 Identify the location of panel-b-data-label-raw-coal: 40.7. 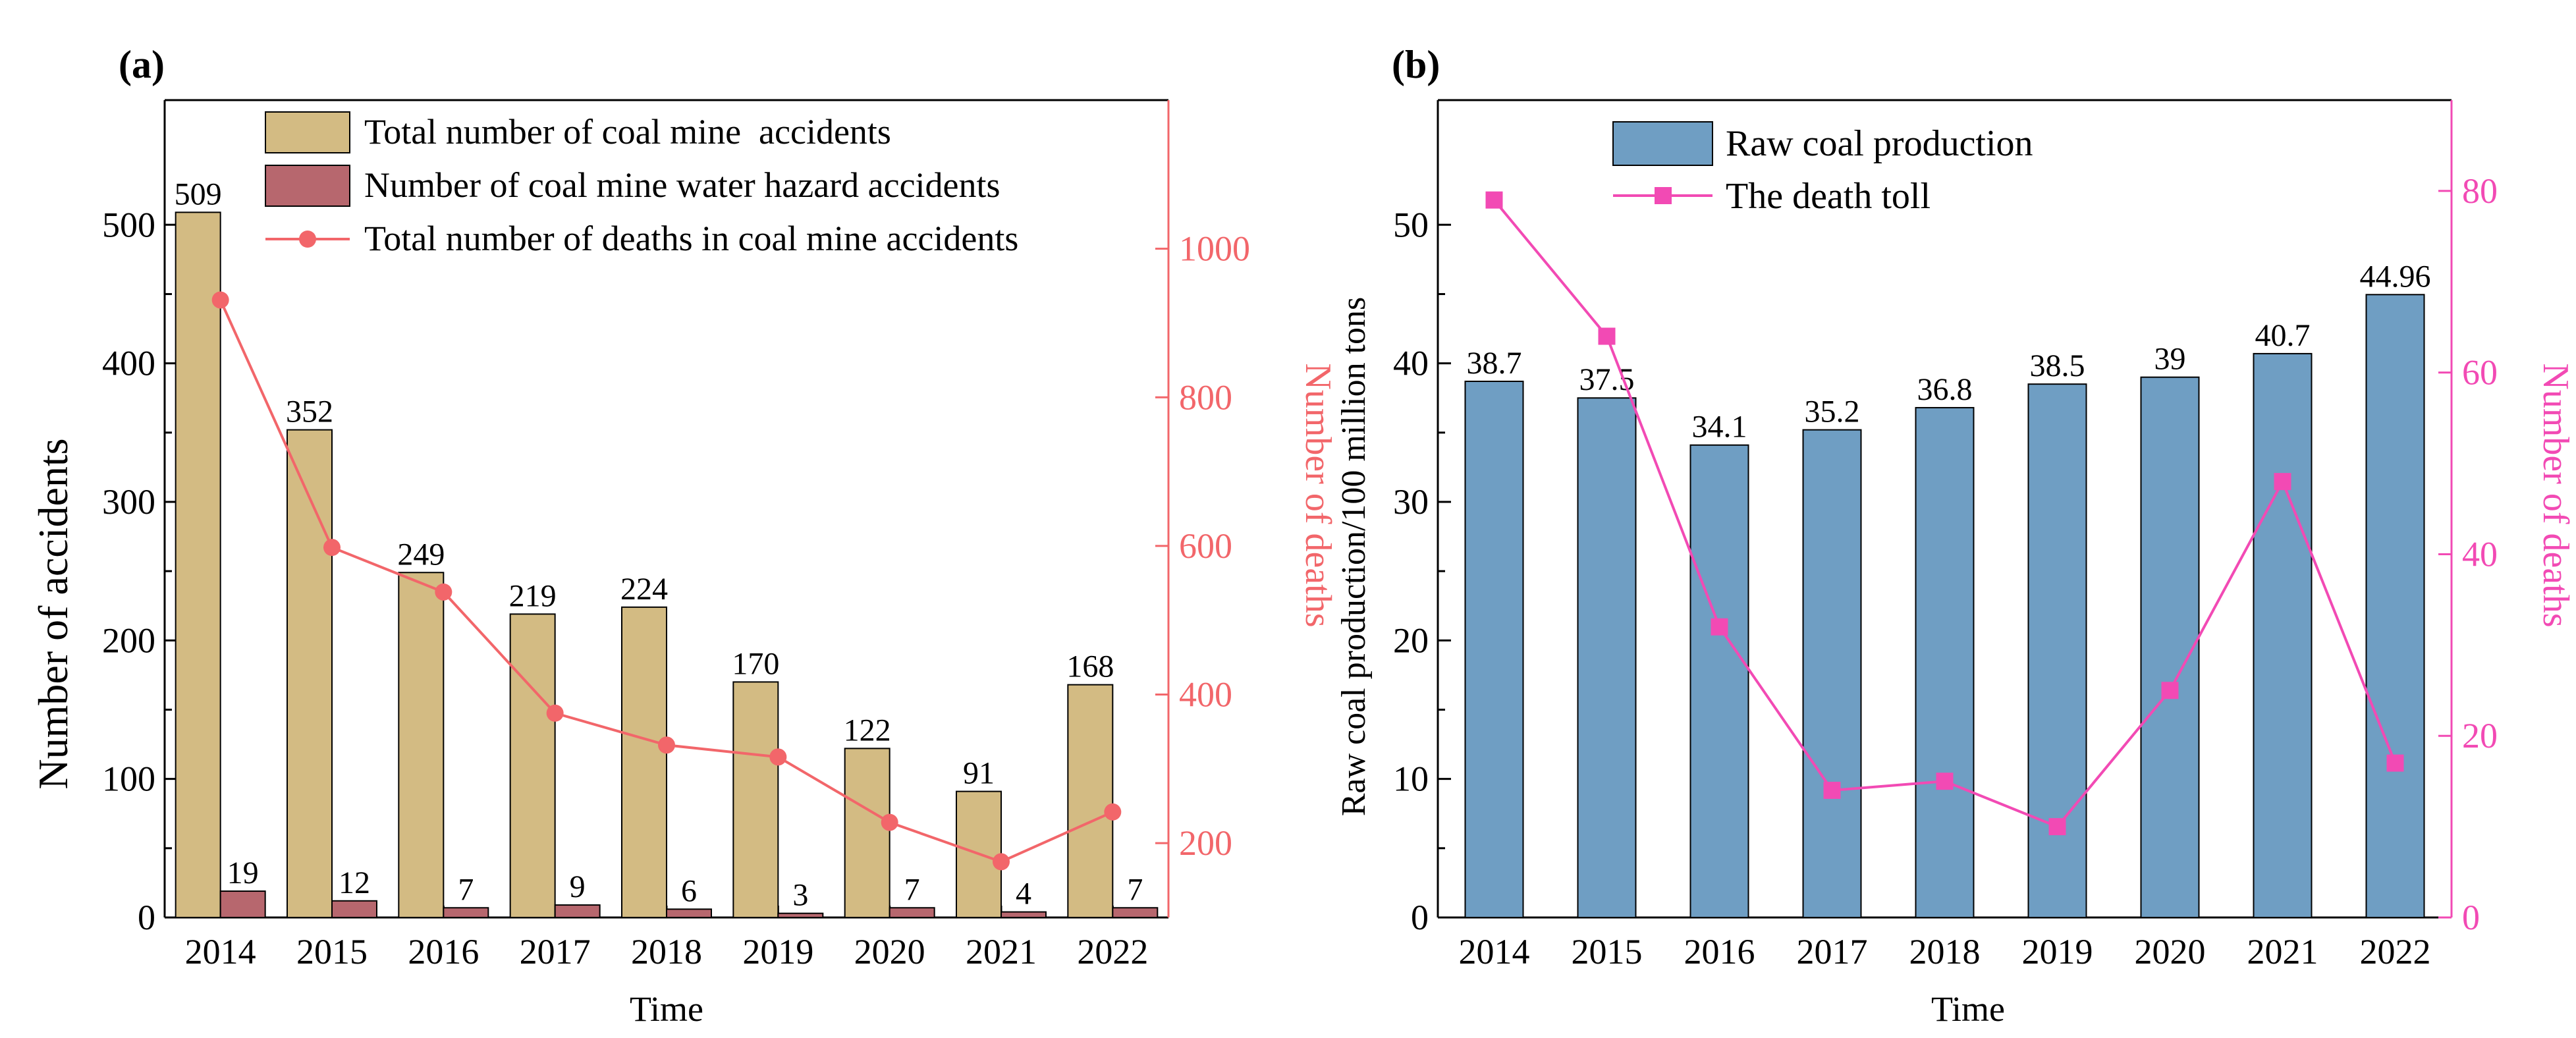
(2283, 335).